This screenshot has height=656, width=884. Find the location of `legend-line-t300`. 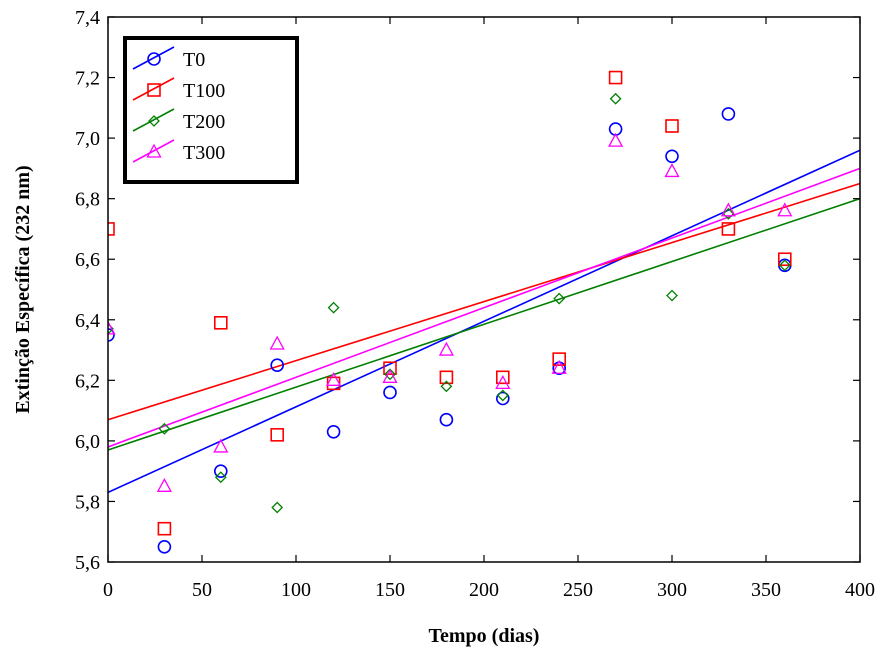

legend-line-t300 is located at coordinates (153, 151).